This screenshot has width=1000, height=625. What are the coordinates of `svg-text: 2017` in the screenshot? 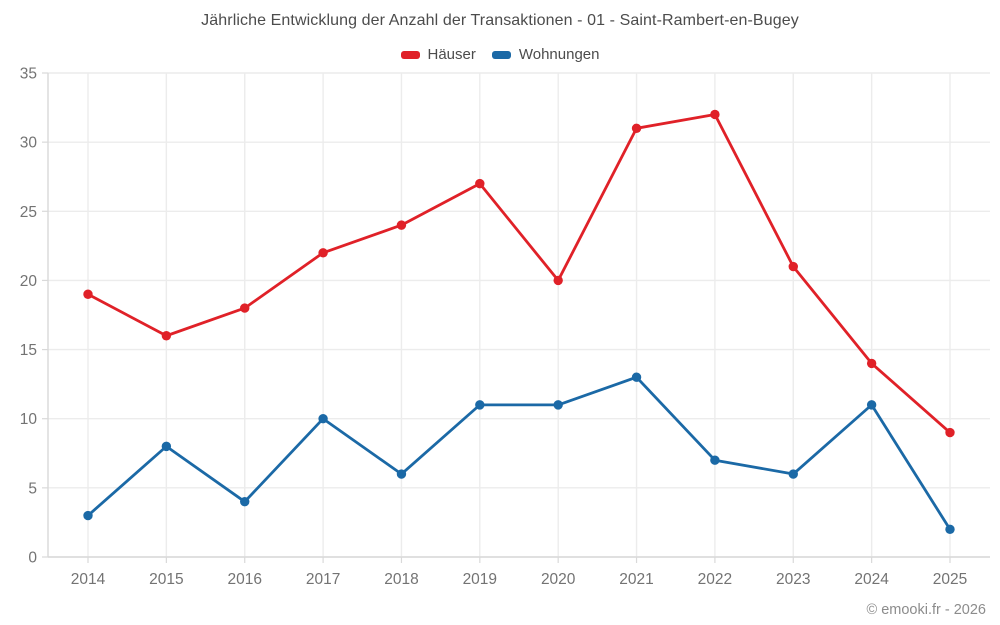 It's located at (323, 579).